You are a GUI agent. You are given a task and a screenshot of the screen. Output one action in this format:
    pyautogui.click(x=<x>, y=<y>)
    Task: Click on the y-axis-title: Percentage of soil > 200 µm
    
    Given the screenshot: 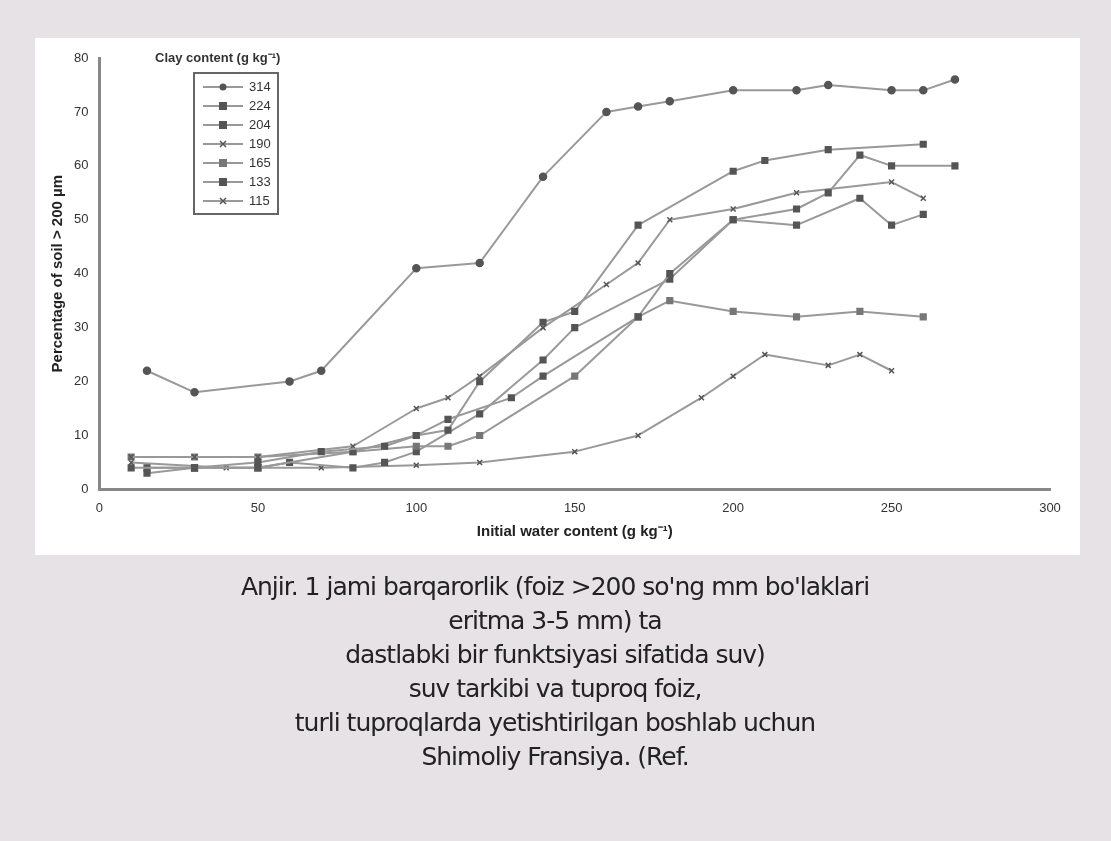 What is the action you would take?
    pyautogui.click(x=57, y=273)
    